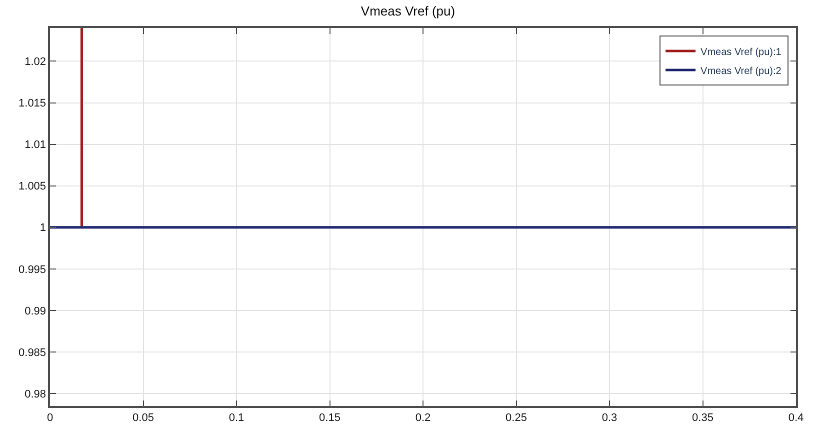  What do you see at coordinates (703, 418) in the screenshot?
I see `x-tick-label: 0.35` at bounding box center [703, 418].